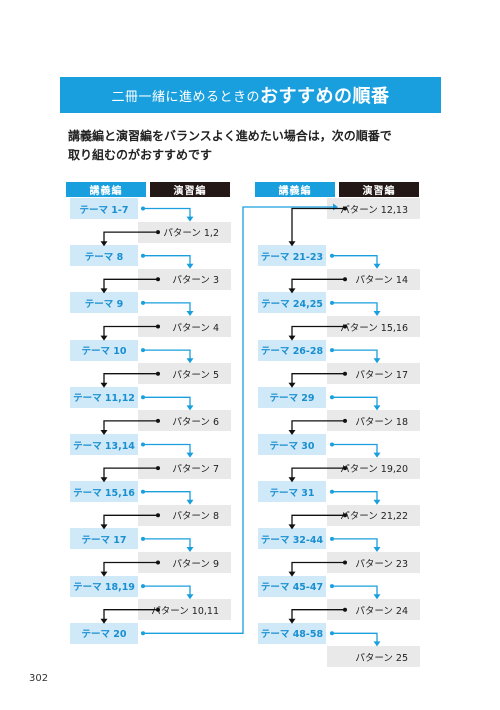 The width and height of the screenshot is (500, 710). What do you see at coordinates (373, 374) in the screenshot?
I see `practice-cell: パターン 17` at bounding box center [373, 374].